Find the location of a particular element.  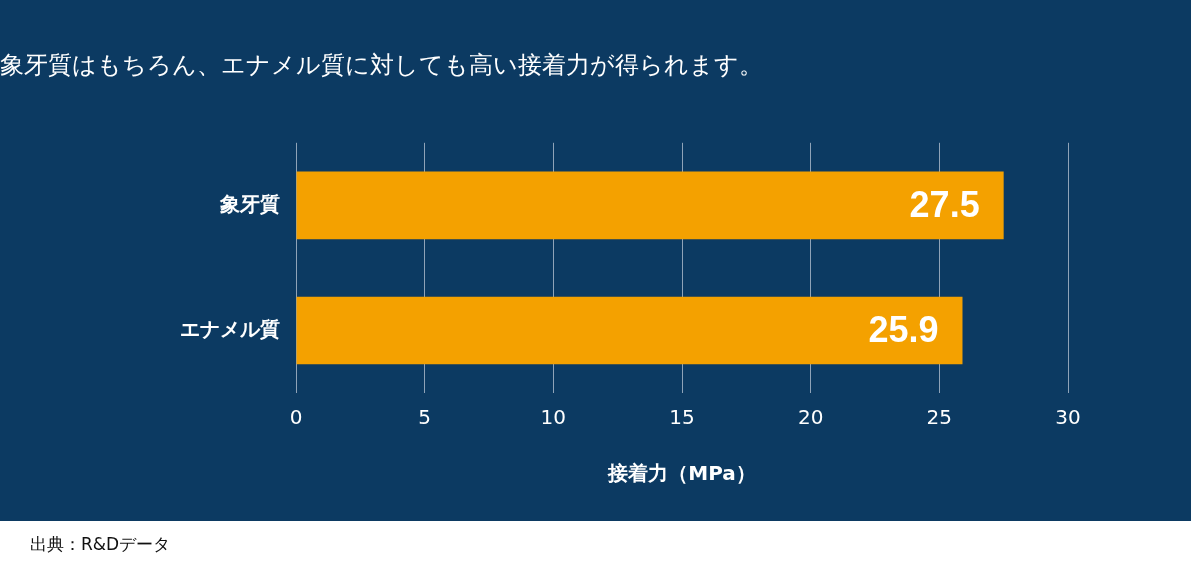

y-tick-label: 象牙質 is located at coordinates (249, 203).